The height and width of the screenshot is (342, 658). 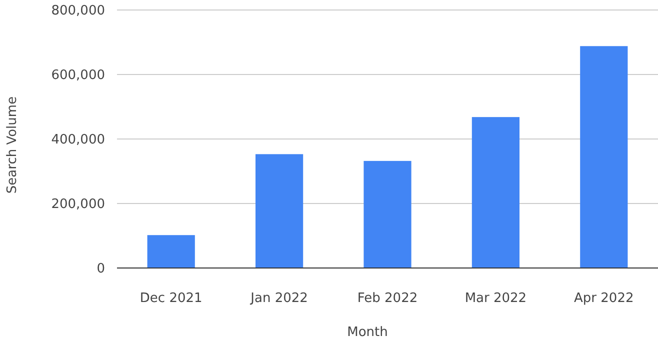 What do you see at coordinates (604, 298) in the screenshot?
I see `x-tick-label: Apr 2022` at bounding box center [604, 298].